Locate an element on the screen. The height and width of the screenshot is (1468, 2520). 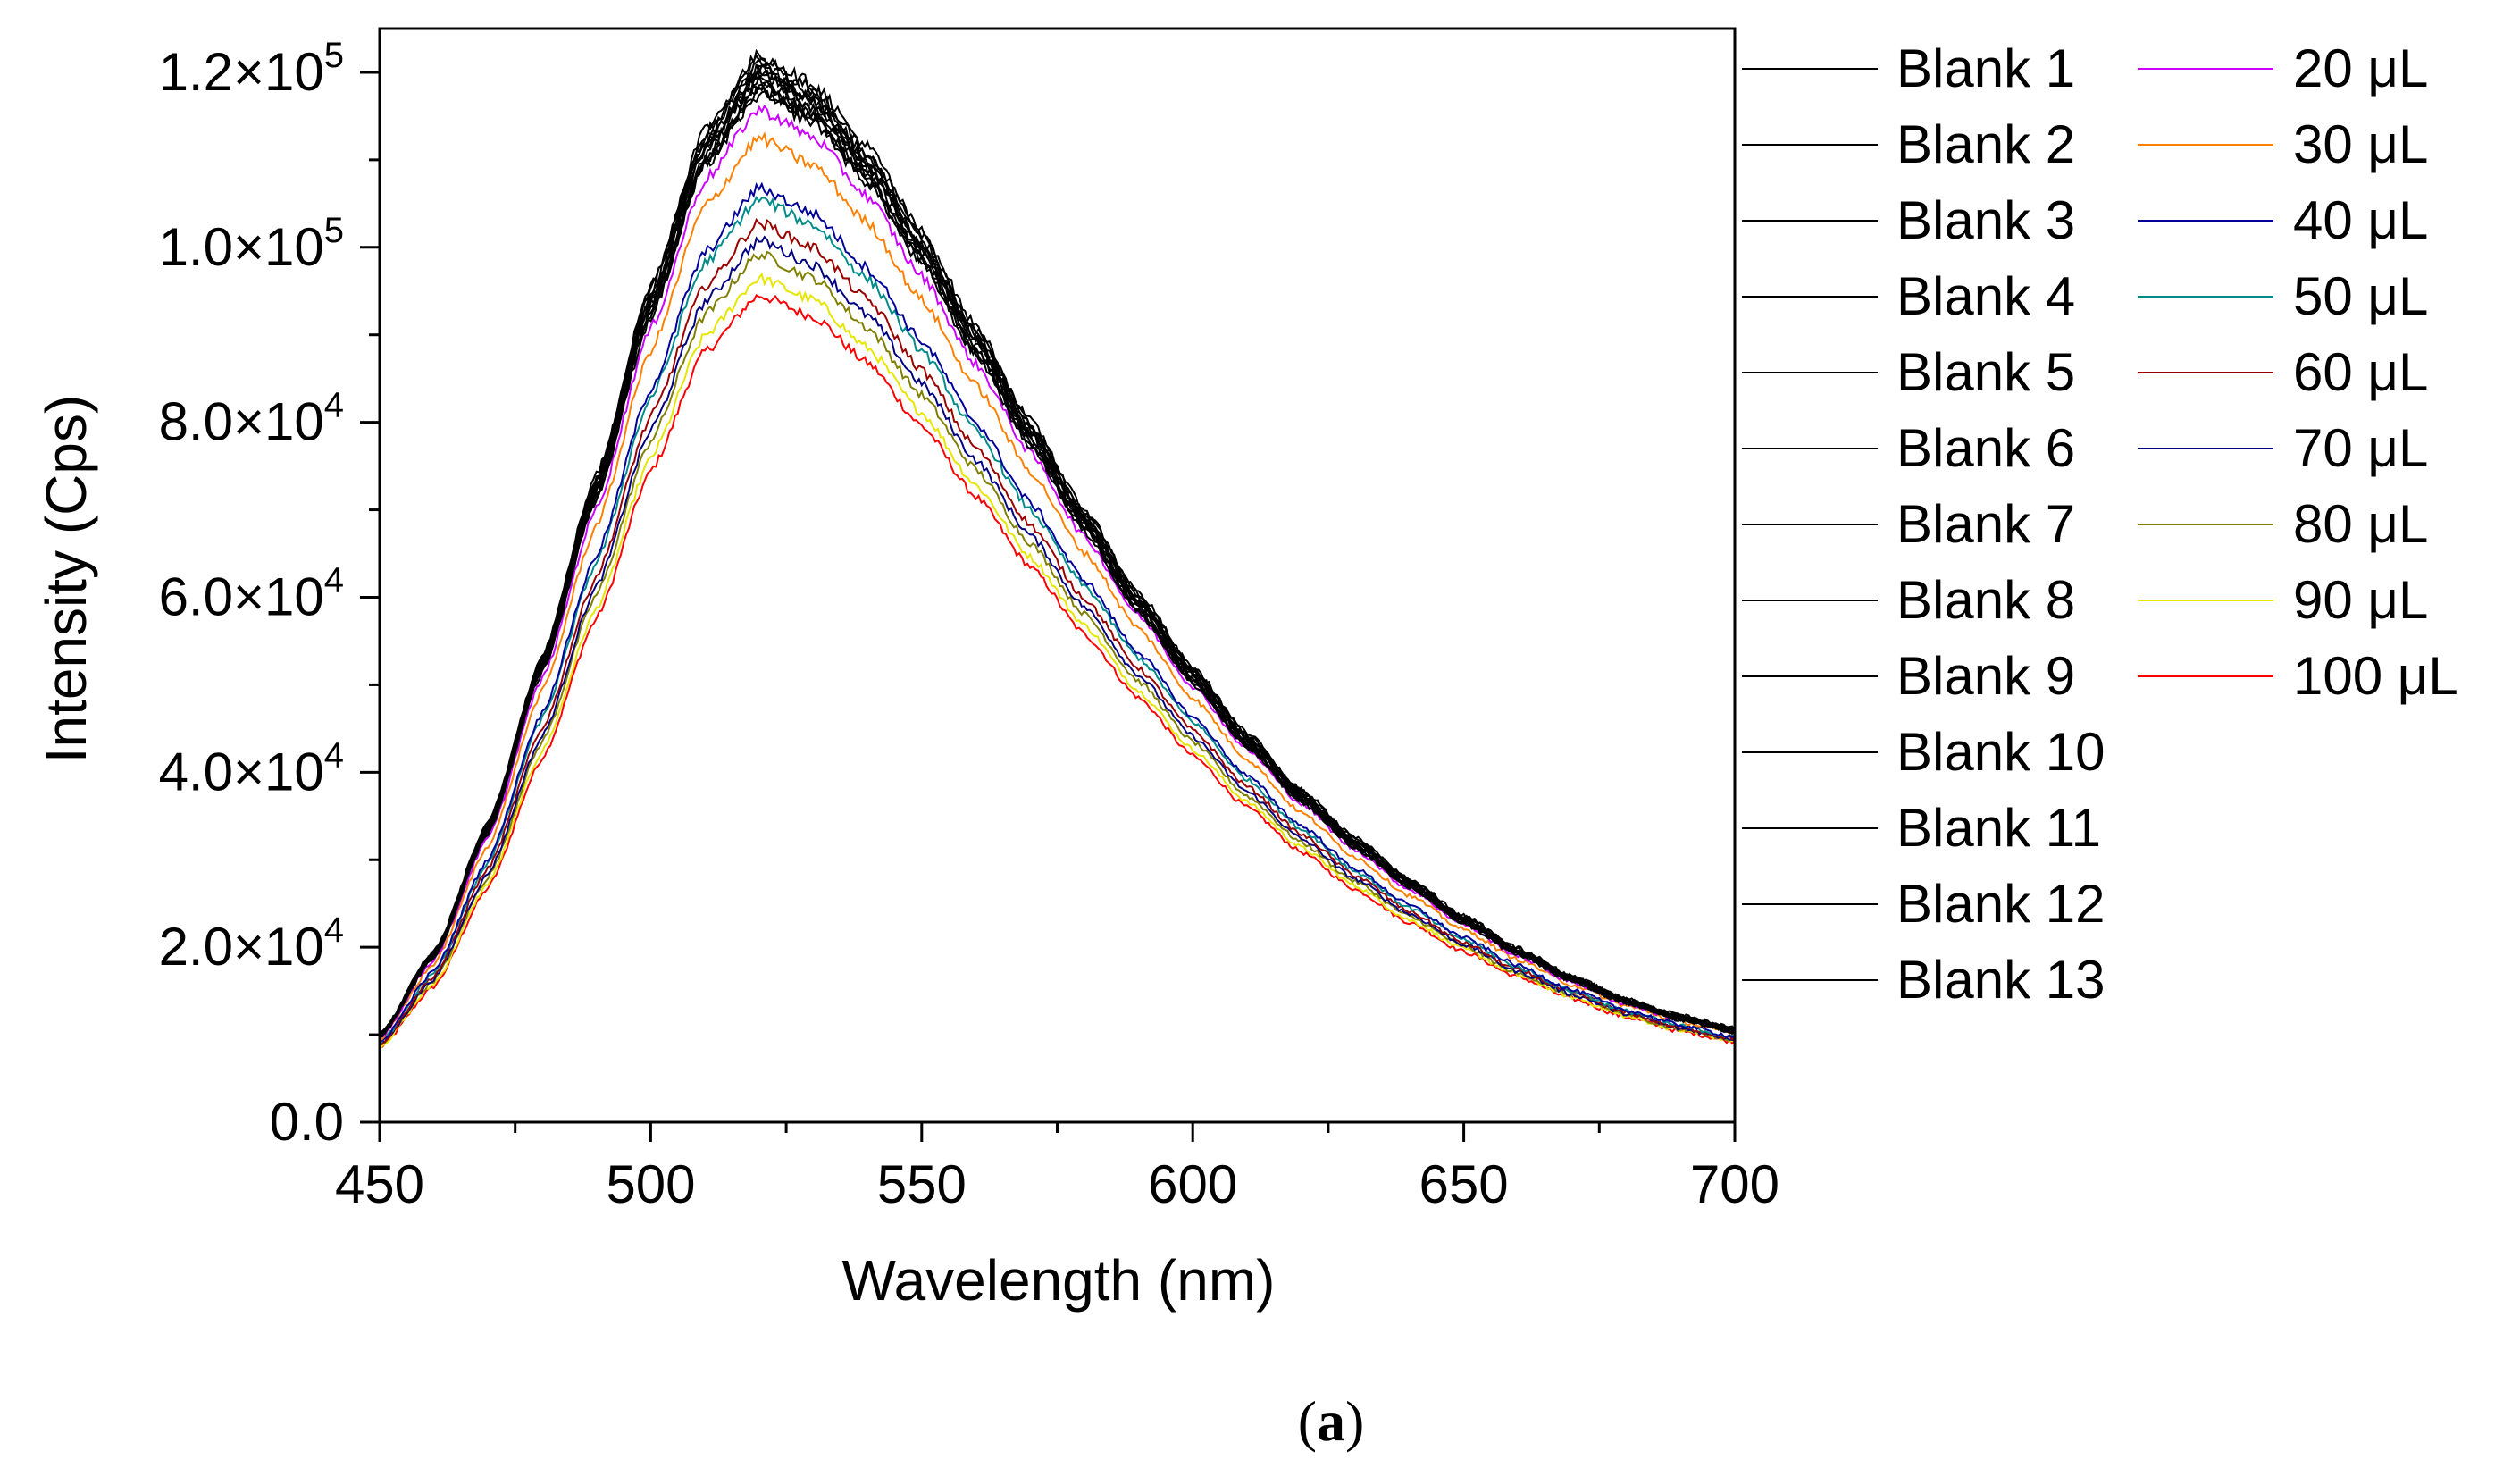
y-axis-title: Intensity (Cps) is located at coordinates (66, 579).